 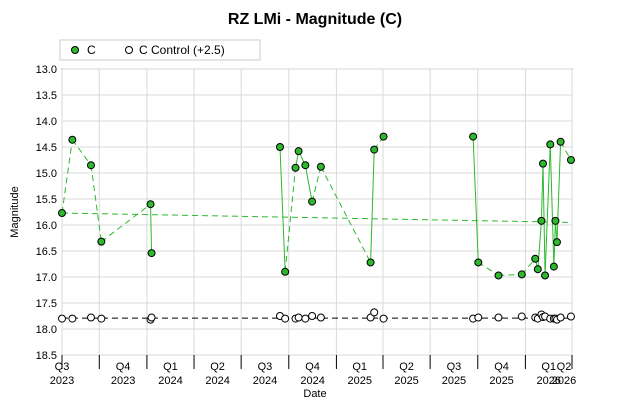 I want to click on y-tick-label: 13.5, so click(x=46, y=96).